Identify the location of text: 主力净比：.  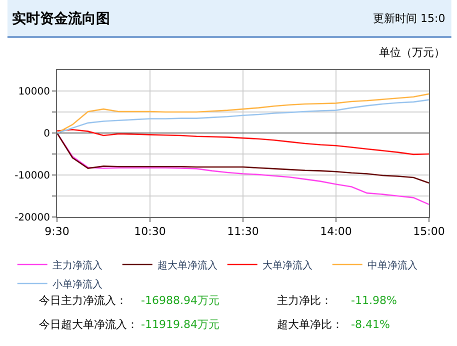
(304, 300).